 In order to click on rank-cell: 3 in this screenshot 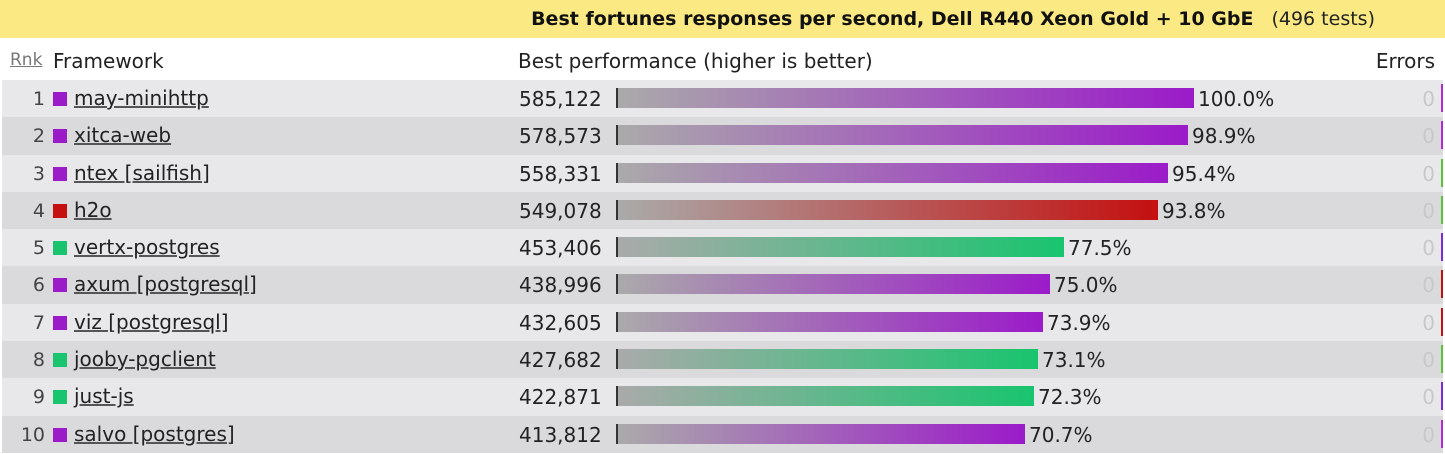, I will do `click(38, 173)`.